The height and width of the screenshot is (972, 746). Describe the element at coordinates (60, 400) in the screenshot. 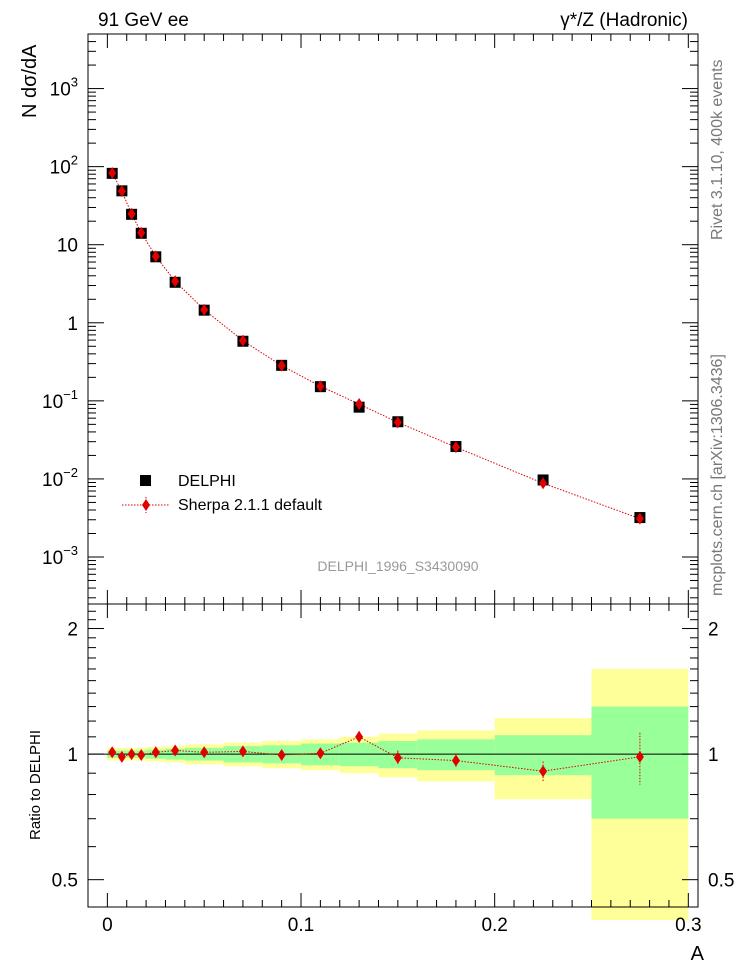

I see `y-tick-label: 10⁻¹` at that location.